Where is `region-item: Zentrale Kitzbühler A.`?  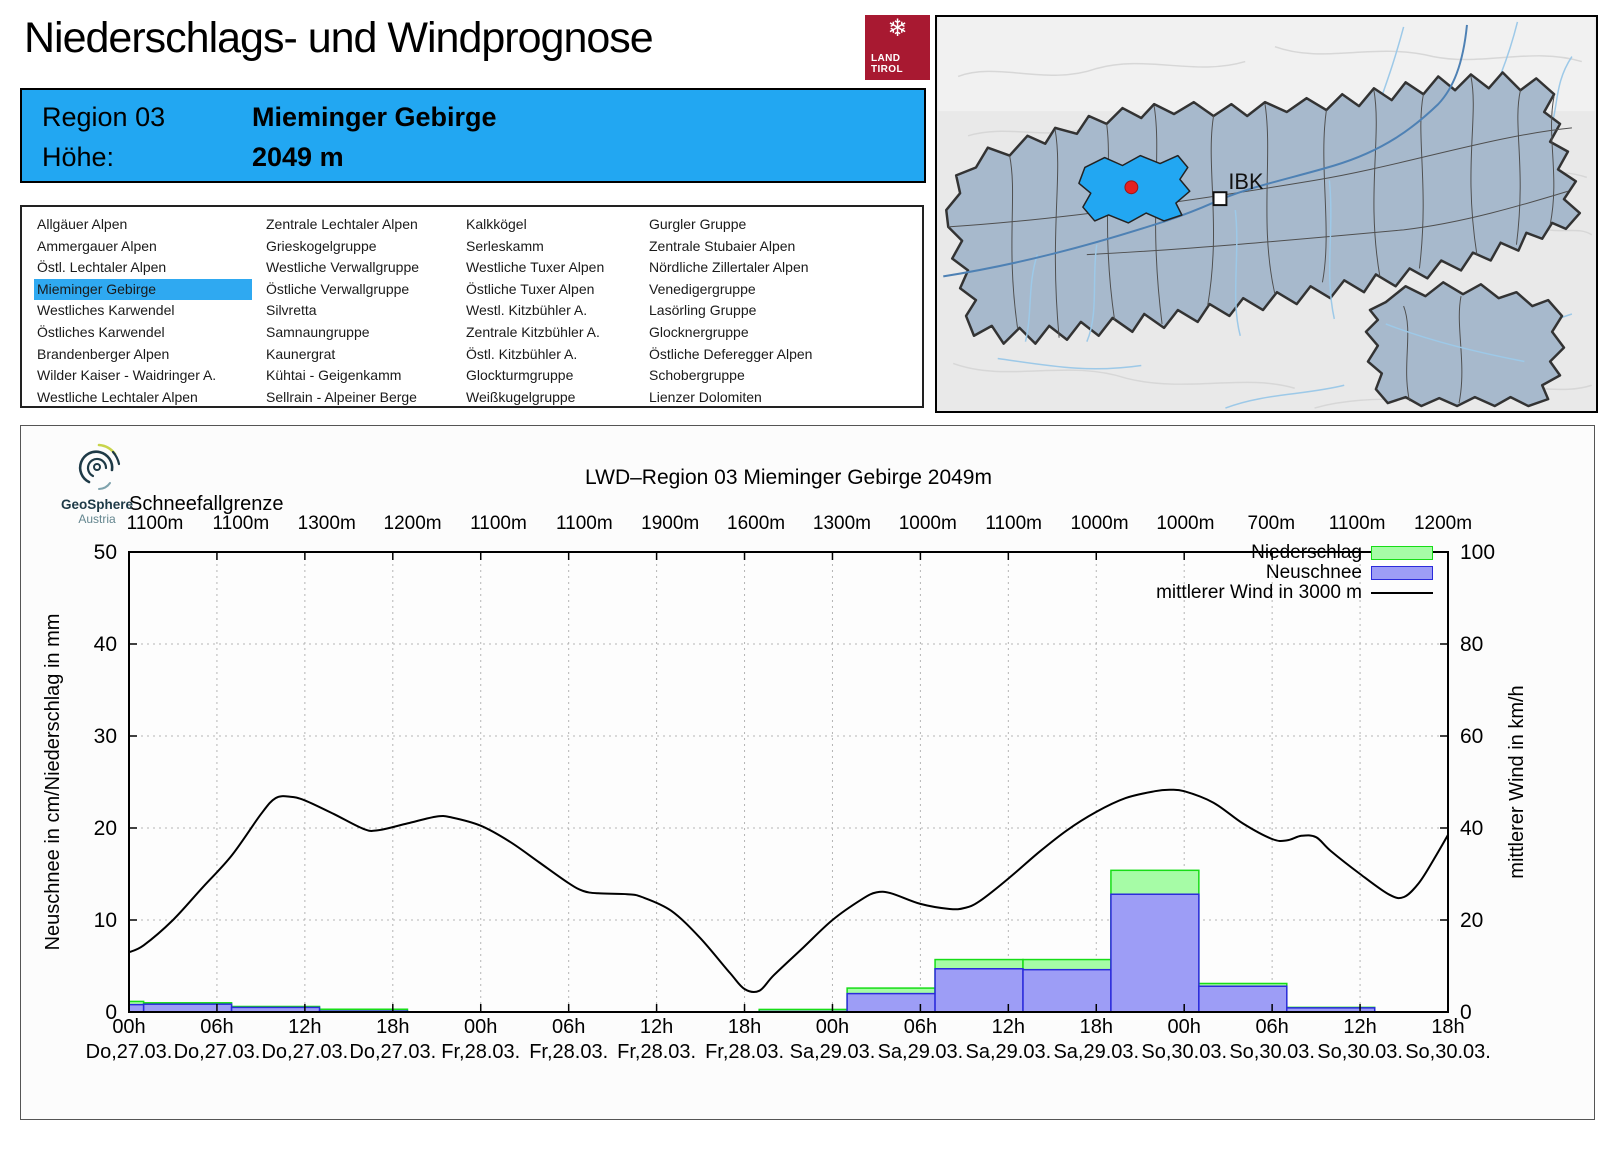
region-item: Zentrale Kitzbühler A. is located at coordinates (533, 331).